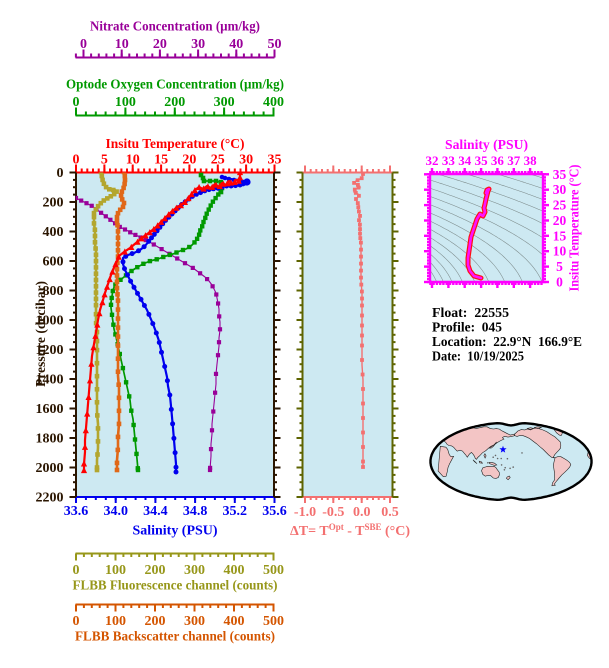 The width and height of the screenshot is (609, 668). I want to click on svg-text: Float: 22555, so click(470, 313).